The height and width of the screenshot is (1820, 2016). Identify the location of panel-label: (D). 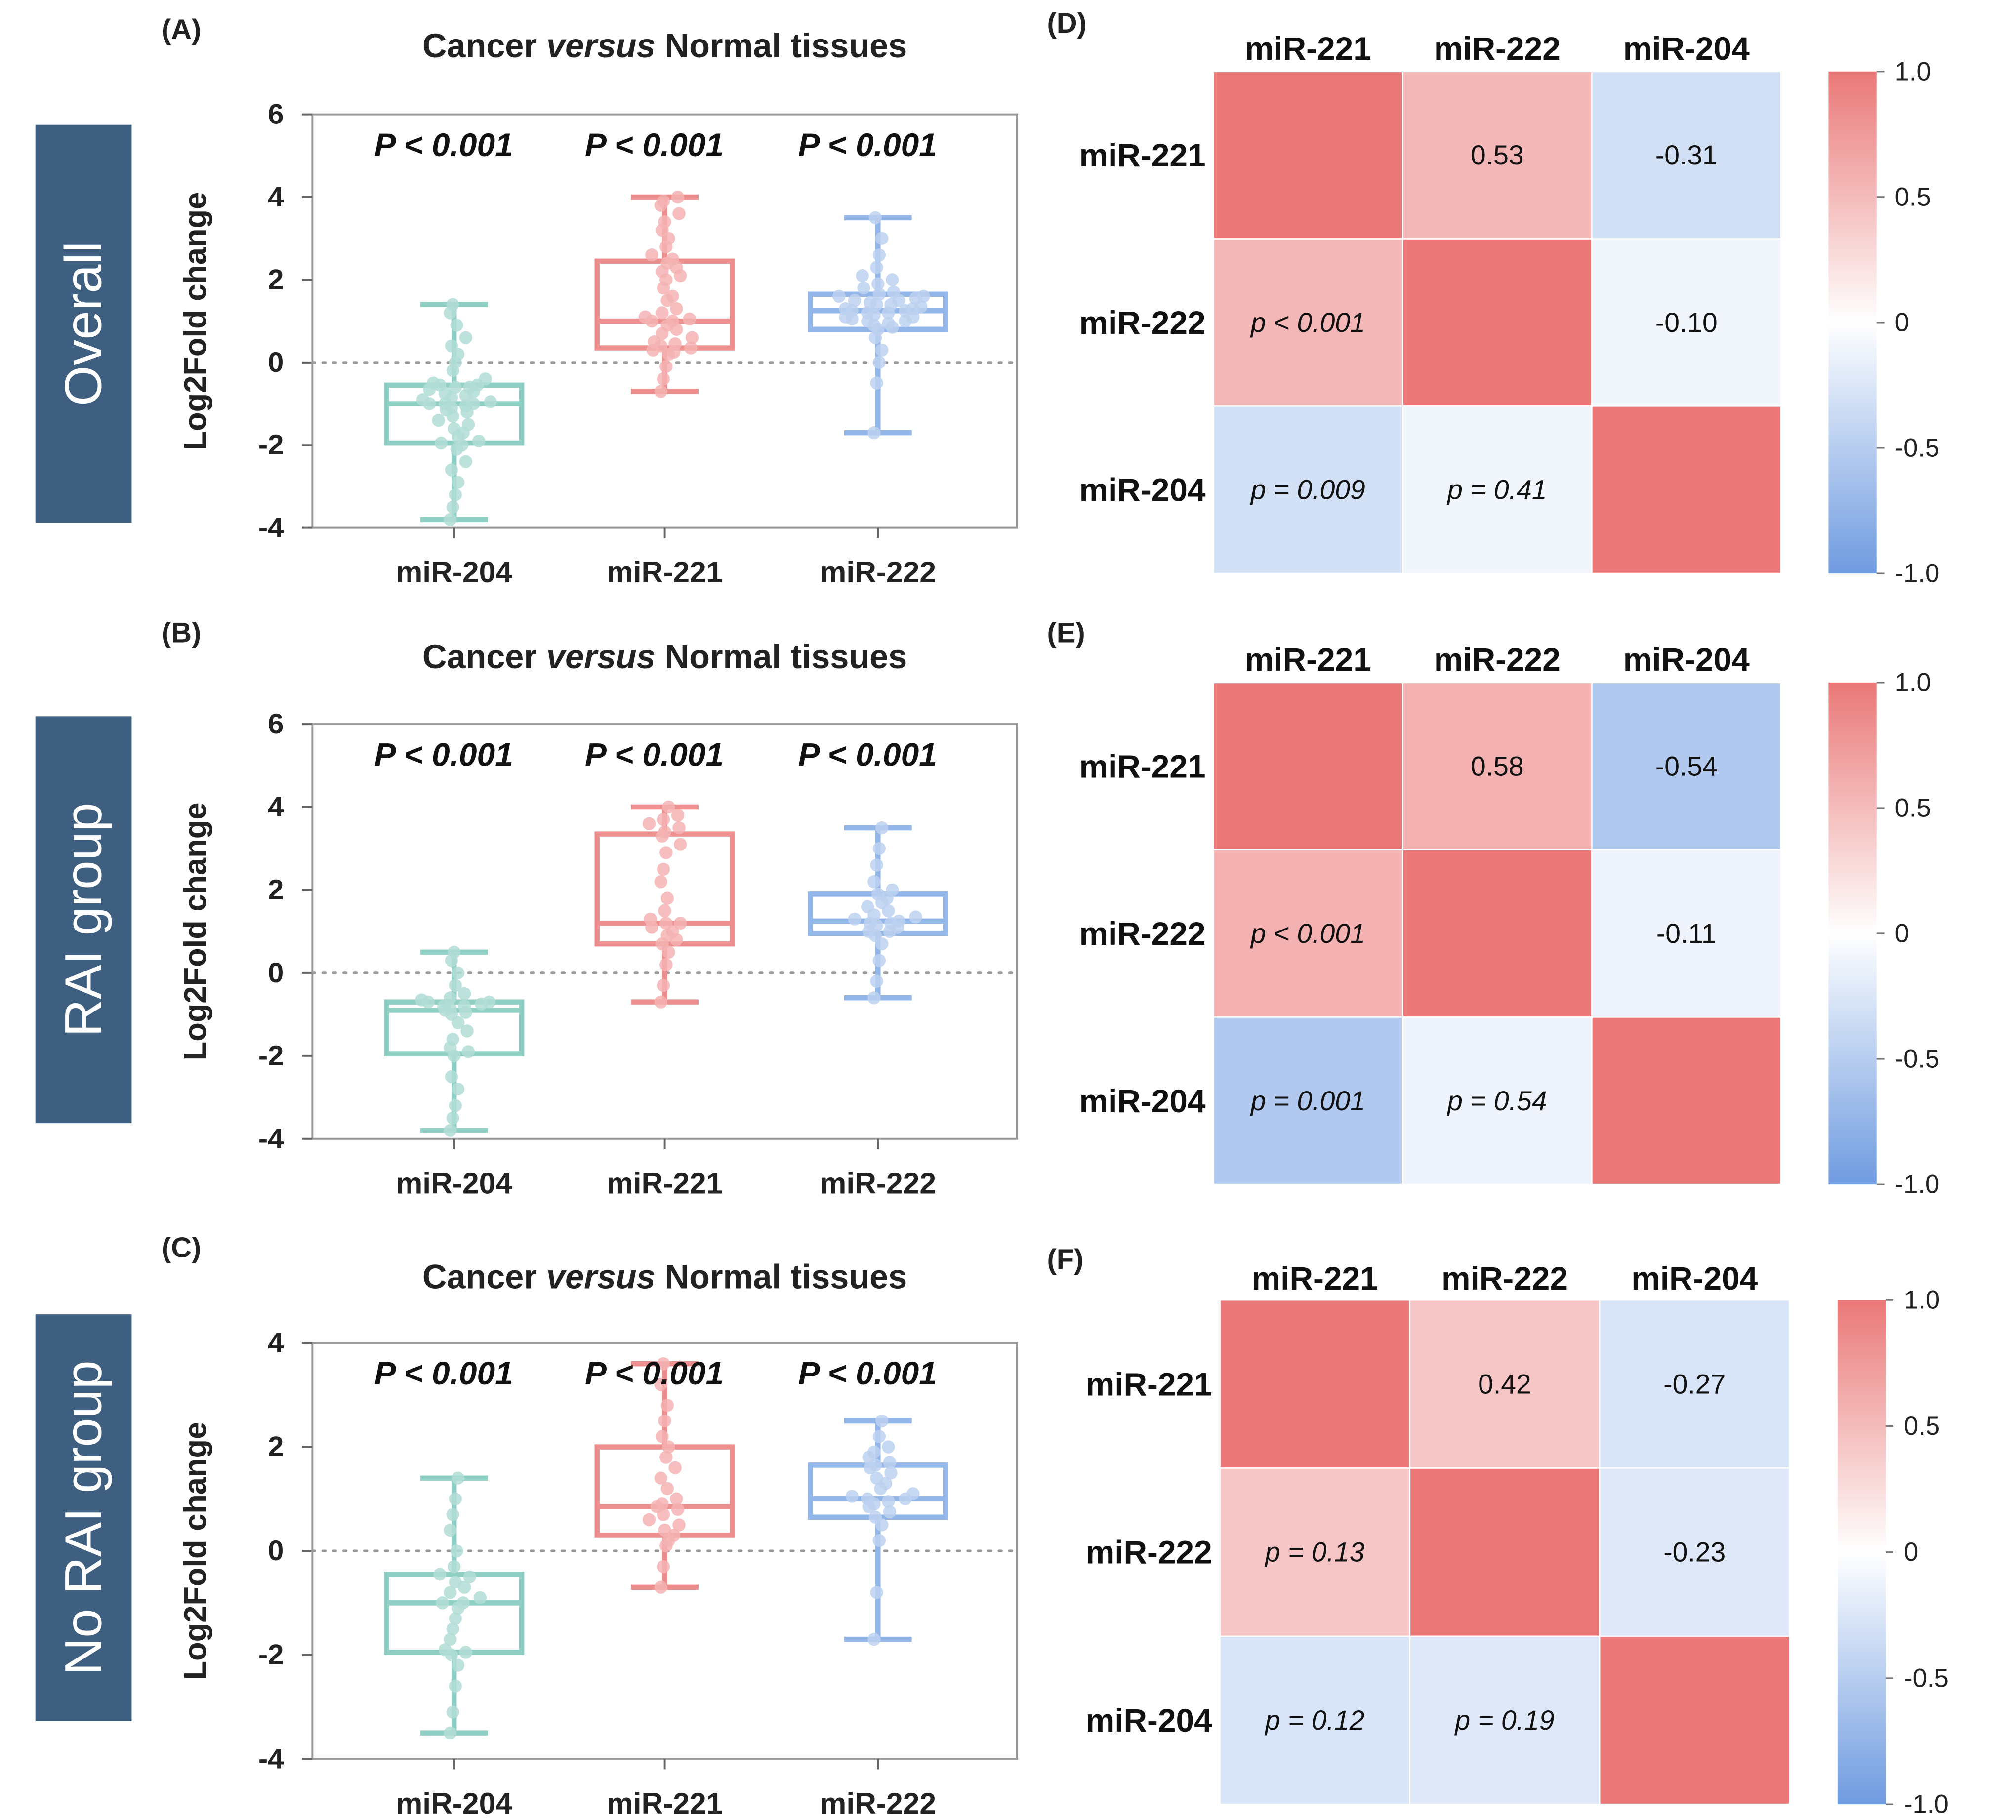
(1066, 23).